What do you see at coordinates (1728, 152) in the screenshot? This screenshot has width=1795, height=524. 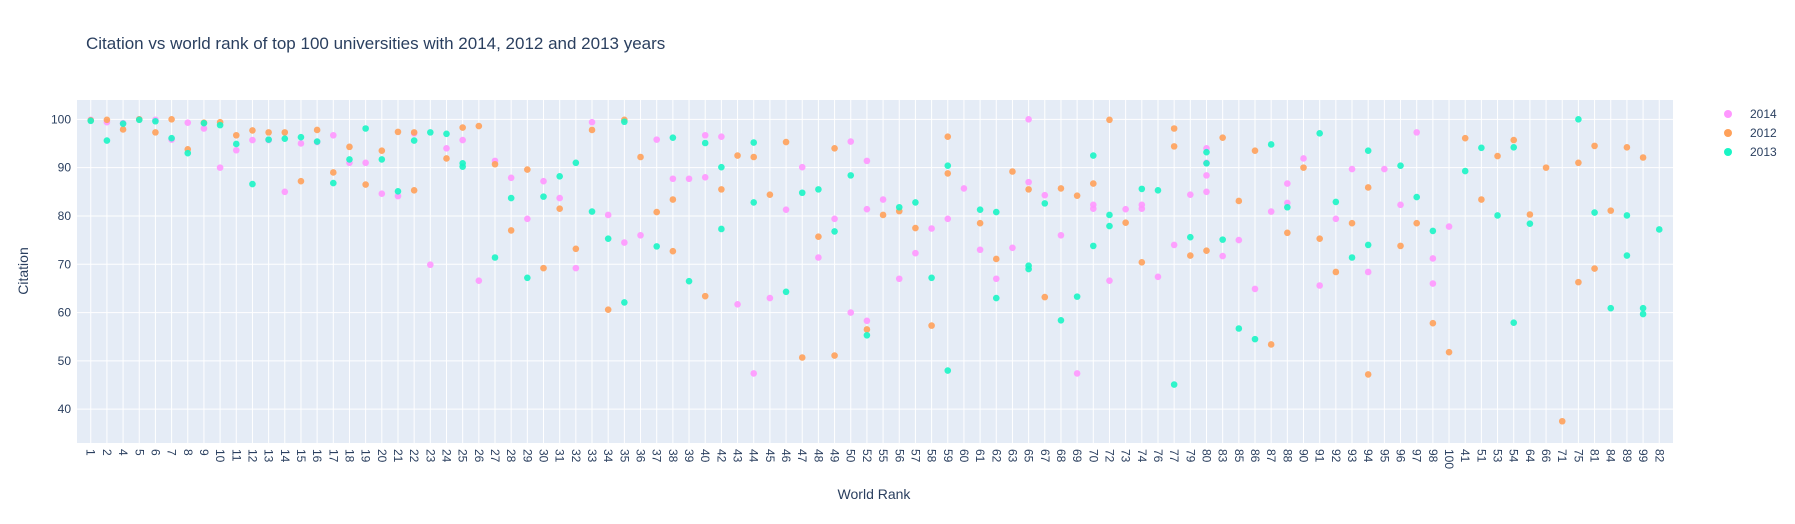 I see `legend-marker-2013` at bounding box center [1728, 152].